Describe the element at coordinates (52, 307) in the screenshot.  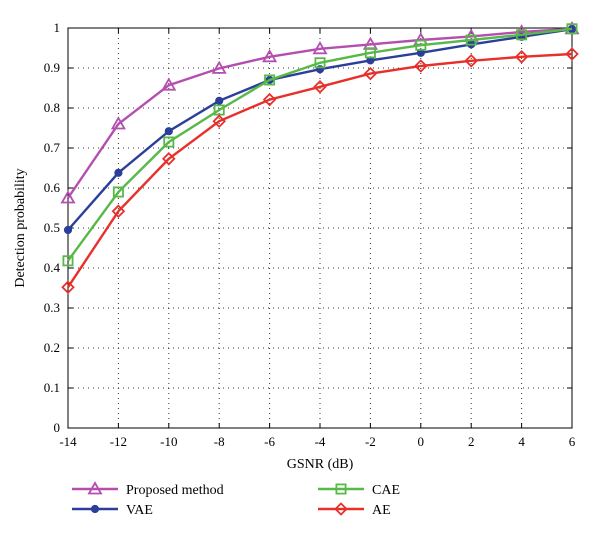
I see `y-tick-label: 0.3` at that location.